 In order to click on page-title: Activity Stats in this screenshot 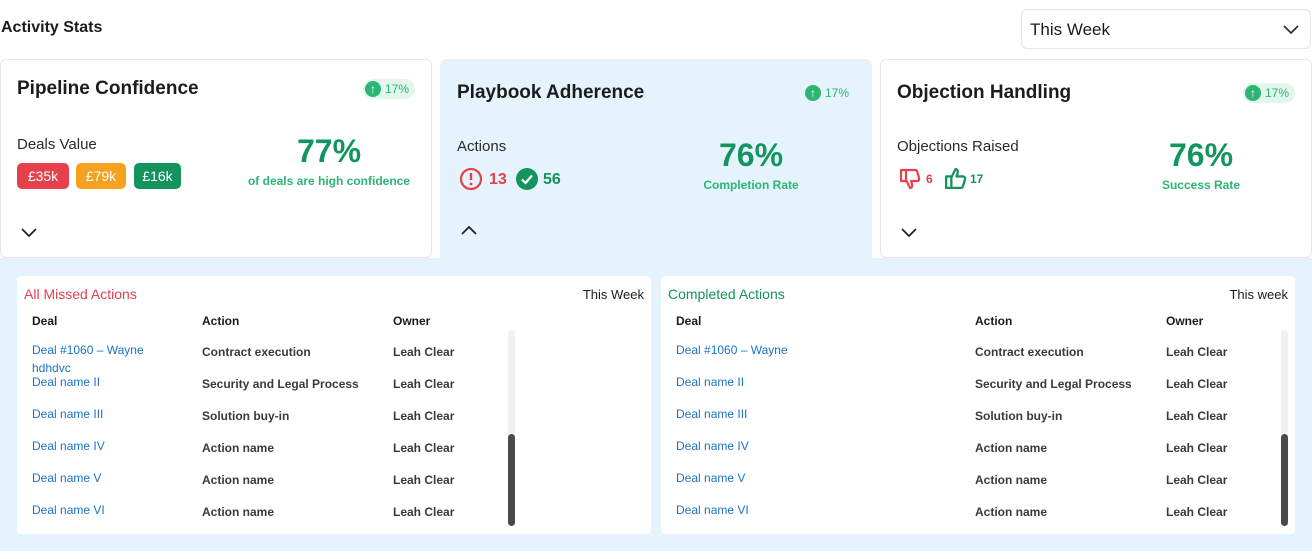, I will do `click(52, 27)`.